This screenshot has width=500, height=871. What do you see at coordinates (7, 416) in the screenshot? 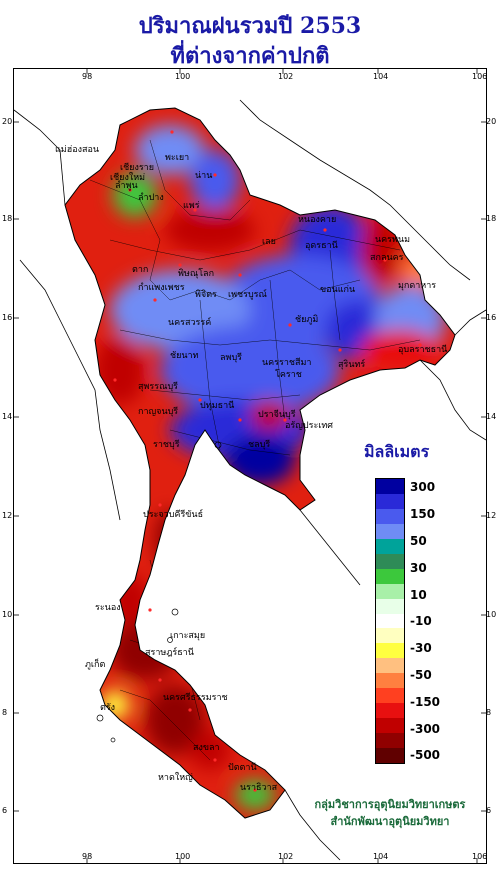
I see `latitude-tick-label-left: 14` at bounding box center [7, 416].